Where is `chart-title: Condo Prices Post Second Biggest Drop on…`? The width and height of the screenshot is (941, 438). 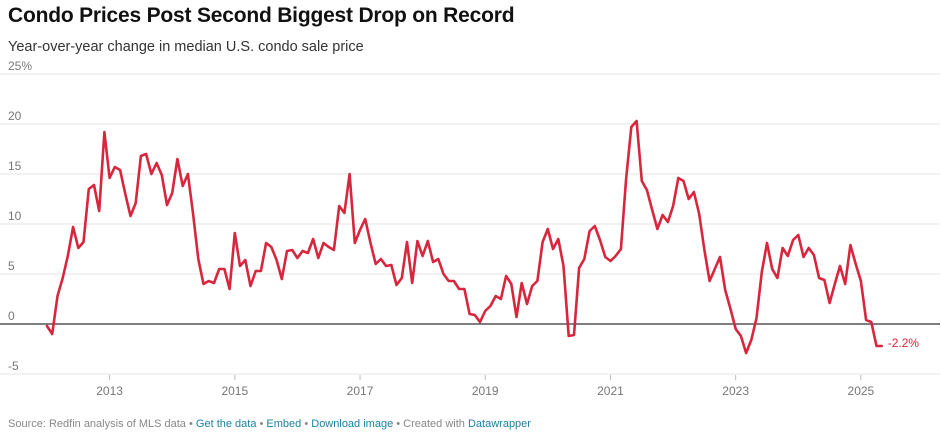 chart-title: Condo Prices Post Second Biggest Drop on… is located at coordinates (261, 15).